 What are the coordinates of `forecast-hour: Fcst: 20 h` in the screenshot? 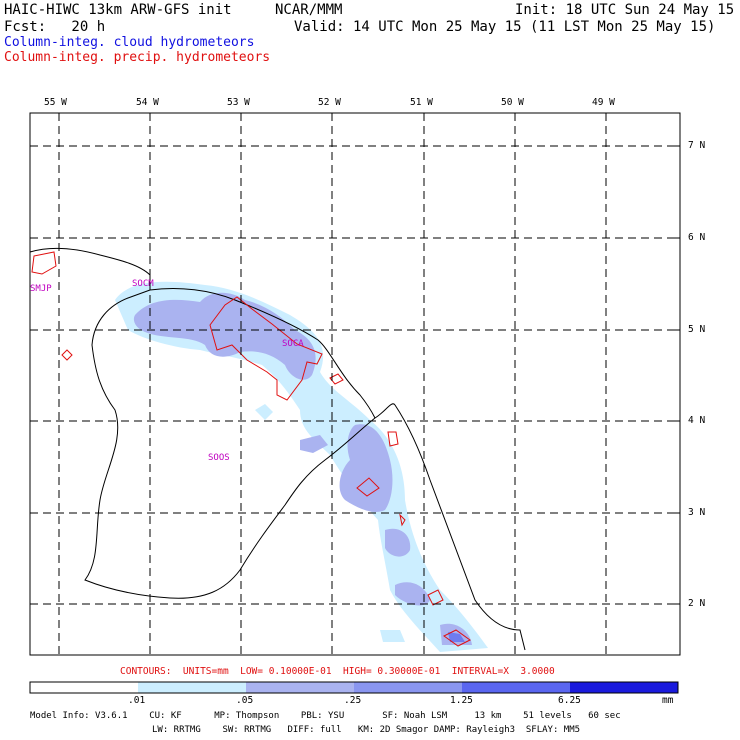 It's located at (55, 27).